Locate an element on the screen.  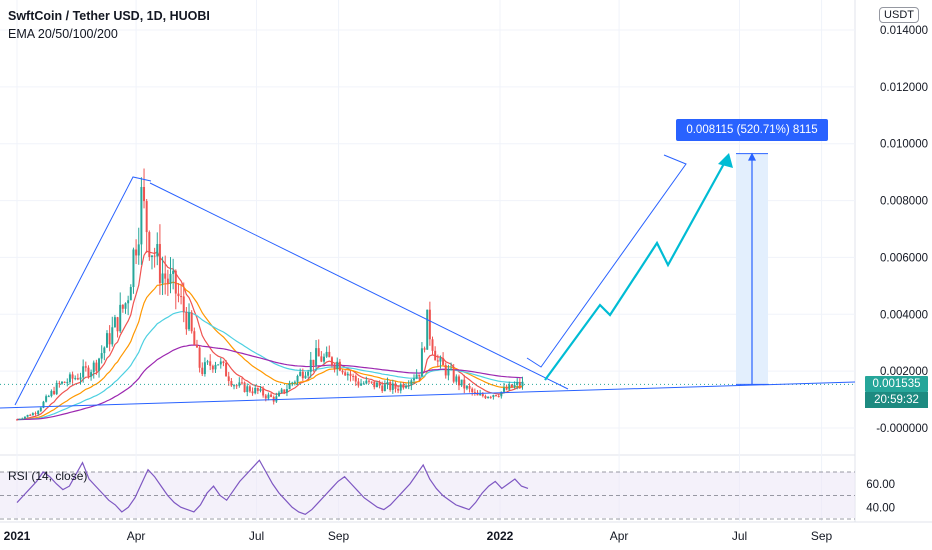
target-projection-line is located at coordinates (606, 261).